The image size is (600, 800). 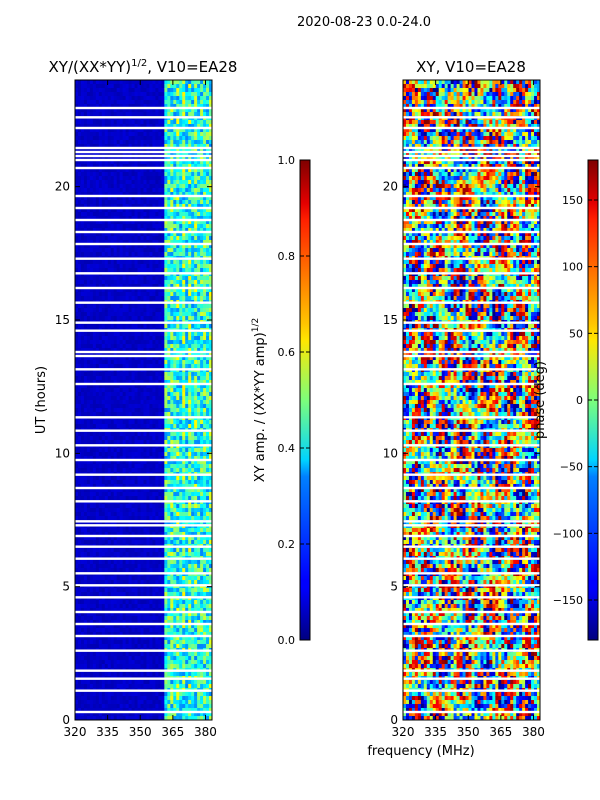 I want to click on left-title-rest: , V10=EA28, so click(x=192, y=67).